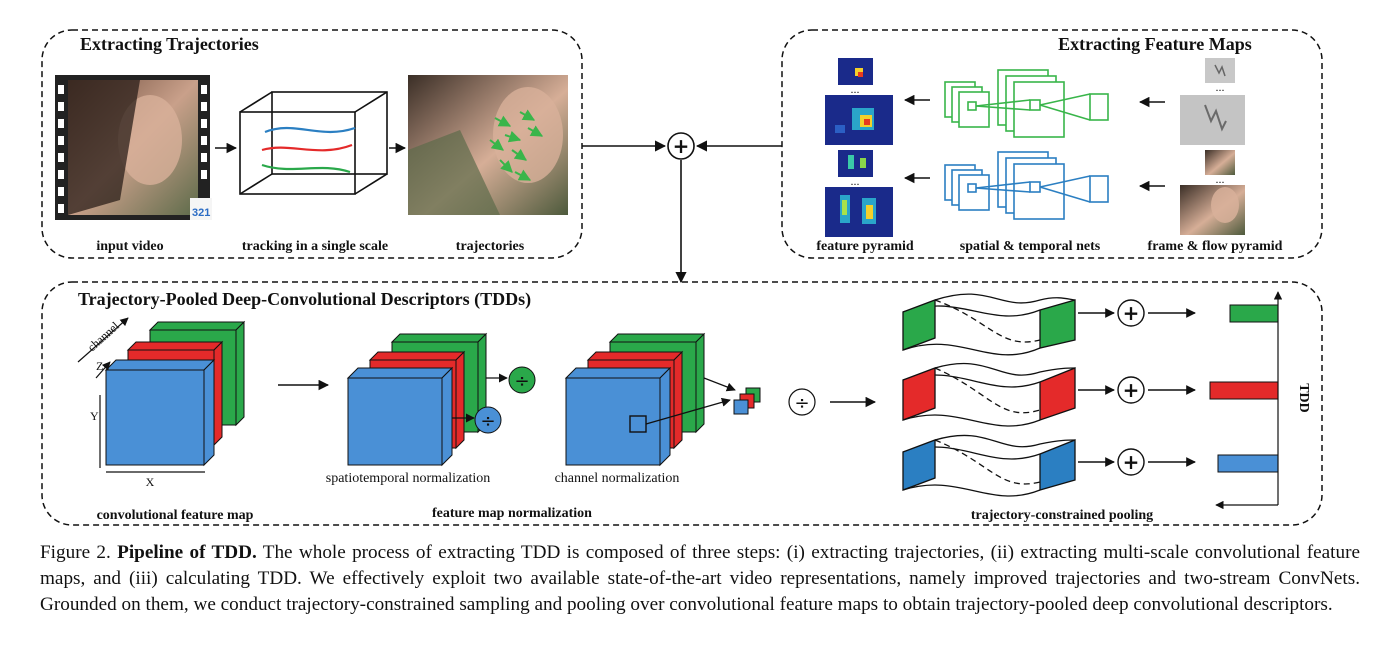 The image size is (1391, 658). Describe the element at coordinates (141, 395) in the screenshot. I see `axis-markers` at that location.